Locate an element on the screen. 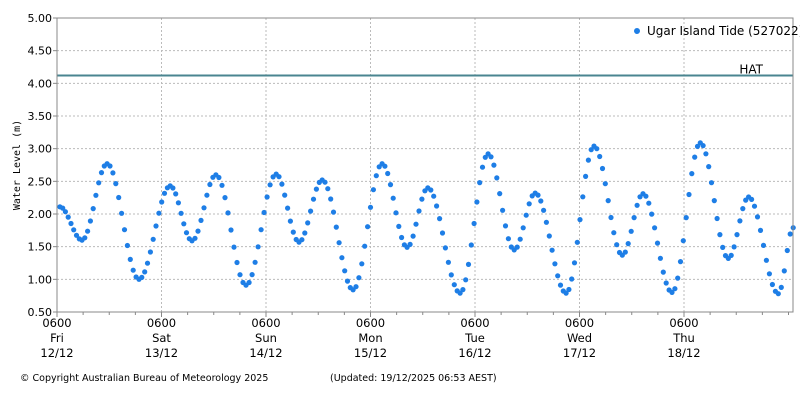 This screenshot has height=400, width=800. x-tick-label: 16/12 is located at coordinates (474, 353).